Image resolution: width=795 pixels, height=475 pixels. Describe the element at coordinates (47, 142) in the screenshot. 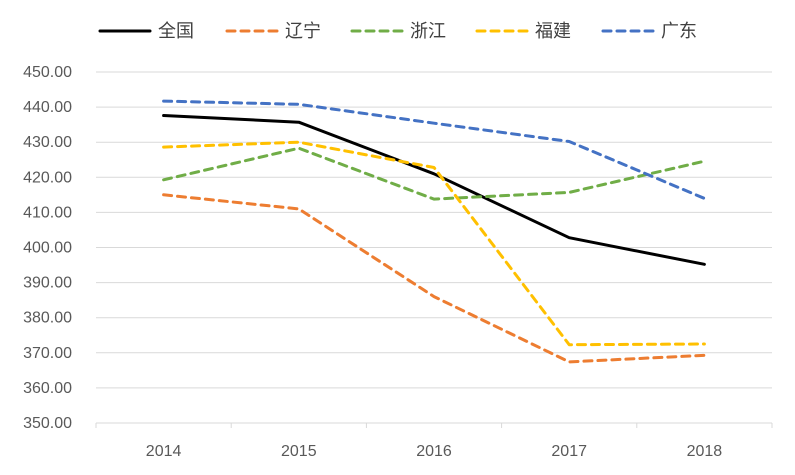

I see `y-tick-label: 430.00` at that location.